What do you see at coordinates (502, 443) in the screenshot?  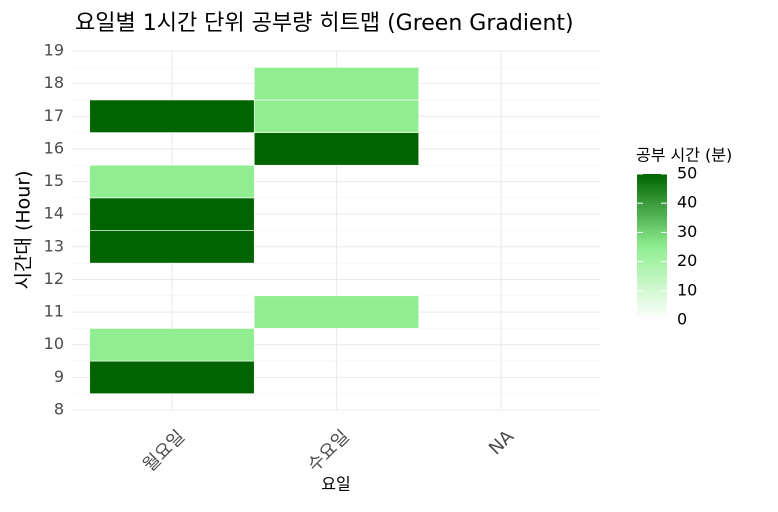 I see `x-tick-label: NA` at bounding box center [502, 443].